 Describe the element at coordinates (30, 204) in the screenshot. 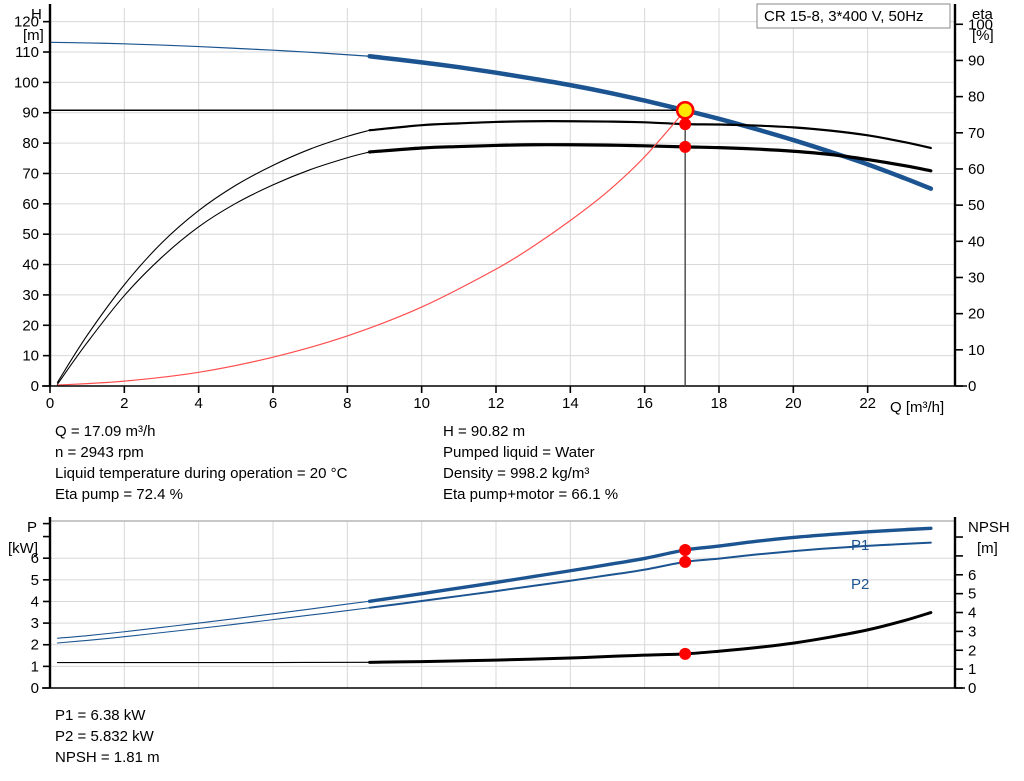

I see `h-tick-60: 60` at that location.